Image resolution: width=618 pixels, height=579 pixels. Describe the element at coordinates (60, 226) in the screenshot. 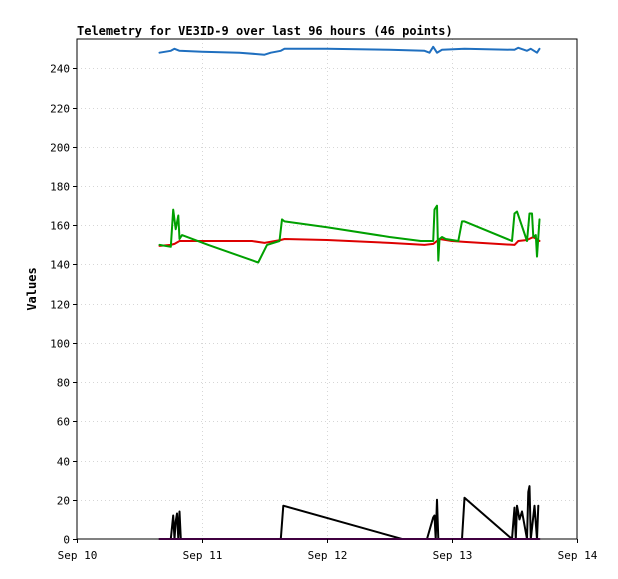

I see `y-tick-label: 160` at that location.